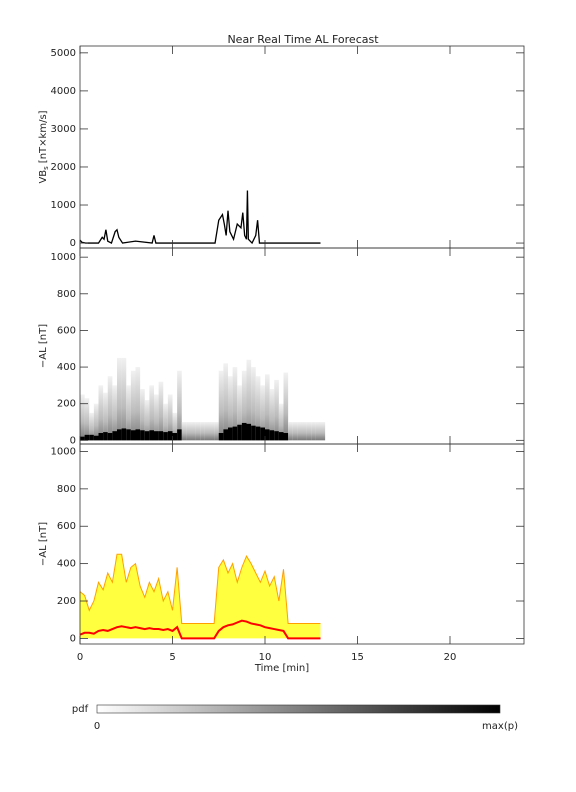 The width and height of the screenshot is (576, 792). I want to click on chart-title: Near Real Time AL Forecast, so click(303, 39).